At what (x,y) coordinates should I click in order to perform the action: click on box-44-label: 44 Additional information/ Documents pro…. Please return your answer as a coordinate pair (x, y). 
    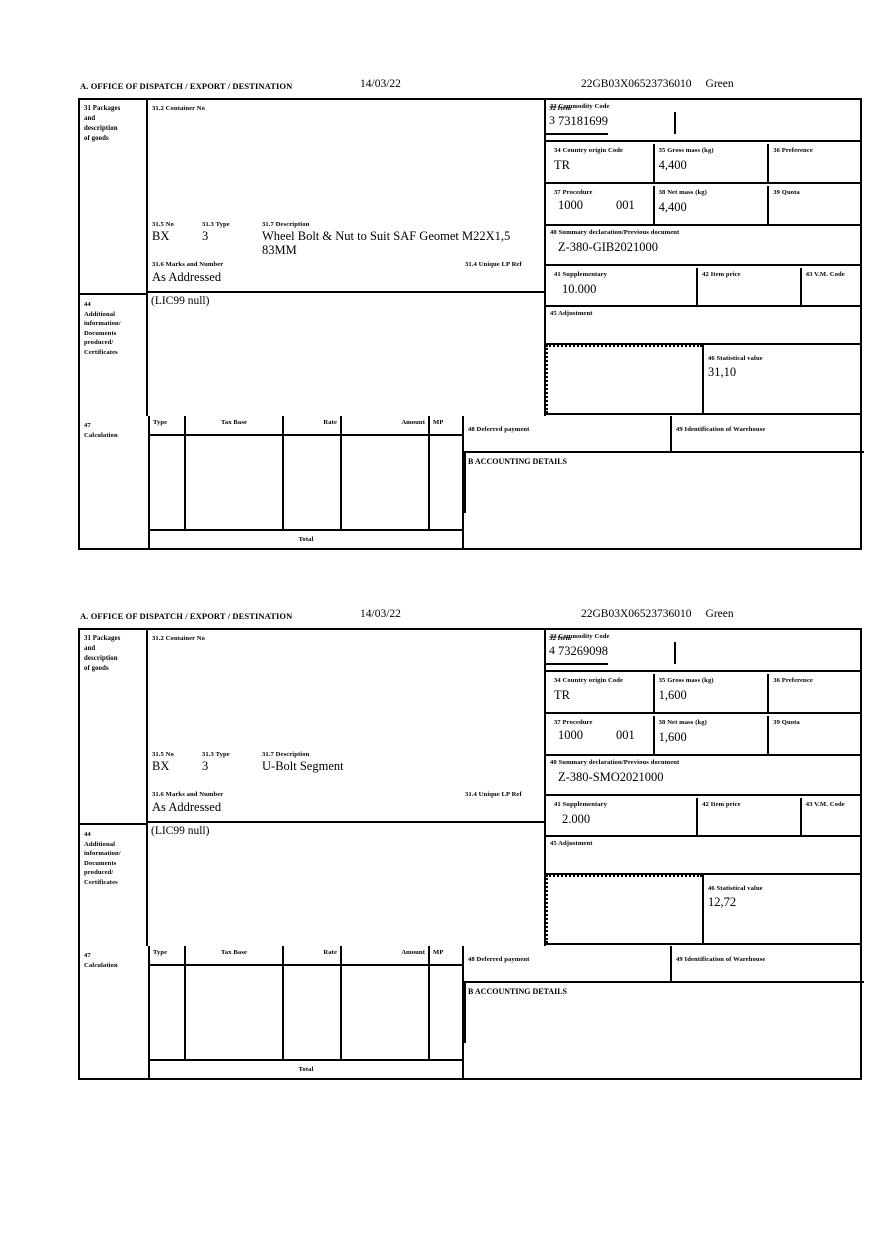
    Looking at the image, I should click on (114, 885).